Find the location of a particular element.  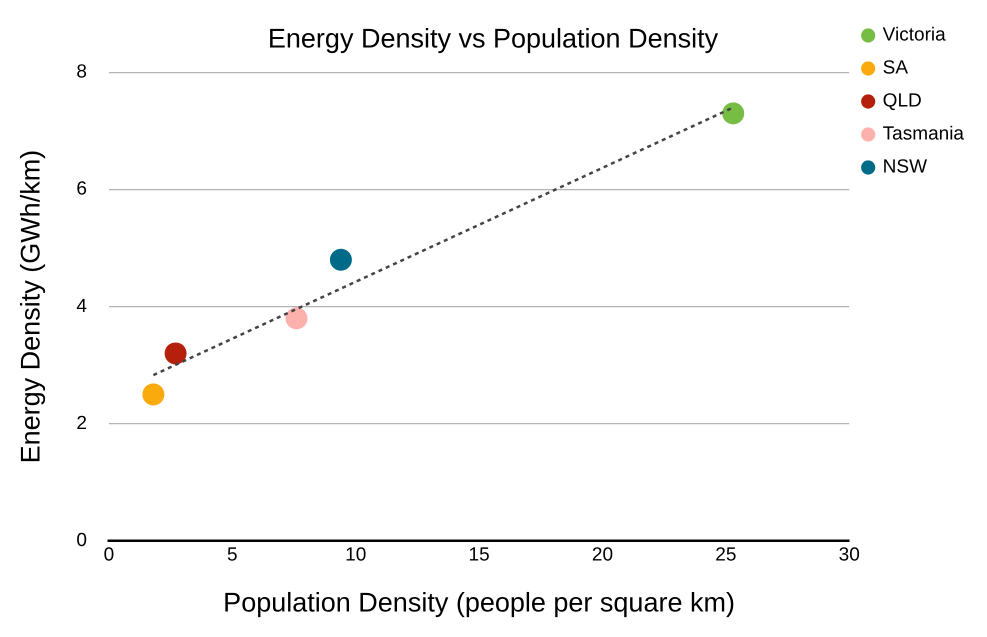

x-tick-label: 30 is located at coordinates (849, 555).